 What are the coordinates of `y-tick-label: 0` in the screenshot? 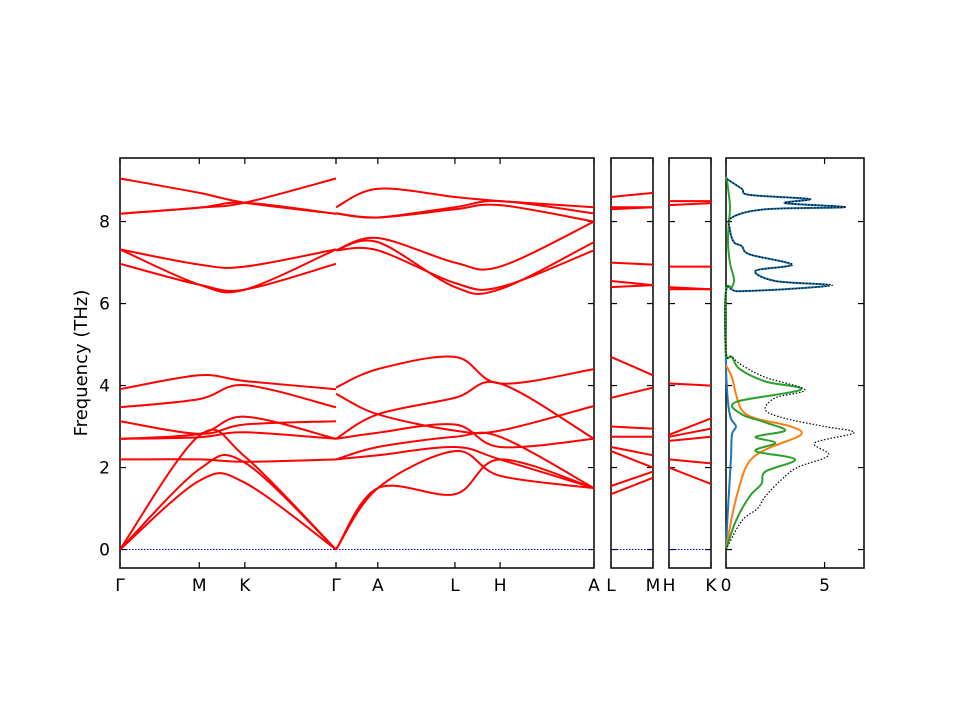 It's located at (104, 551).